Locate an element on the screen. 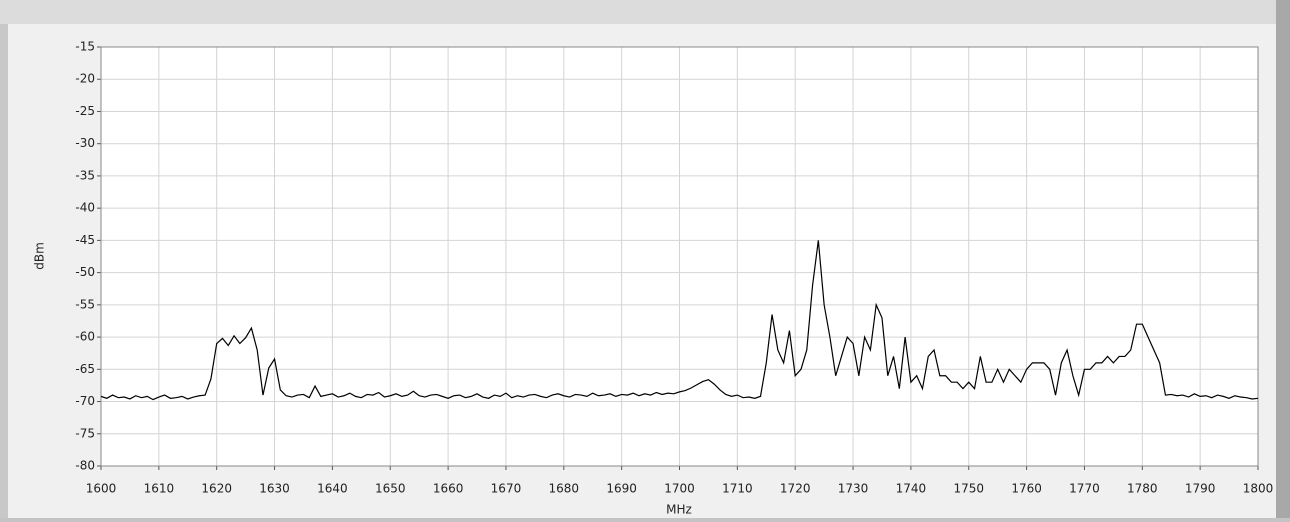 The height and width of the screenshot is (522, 1290). y-tick-label: -45 is located at coordinates (85, 240).